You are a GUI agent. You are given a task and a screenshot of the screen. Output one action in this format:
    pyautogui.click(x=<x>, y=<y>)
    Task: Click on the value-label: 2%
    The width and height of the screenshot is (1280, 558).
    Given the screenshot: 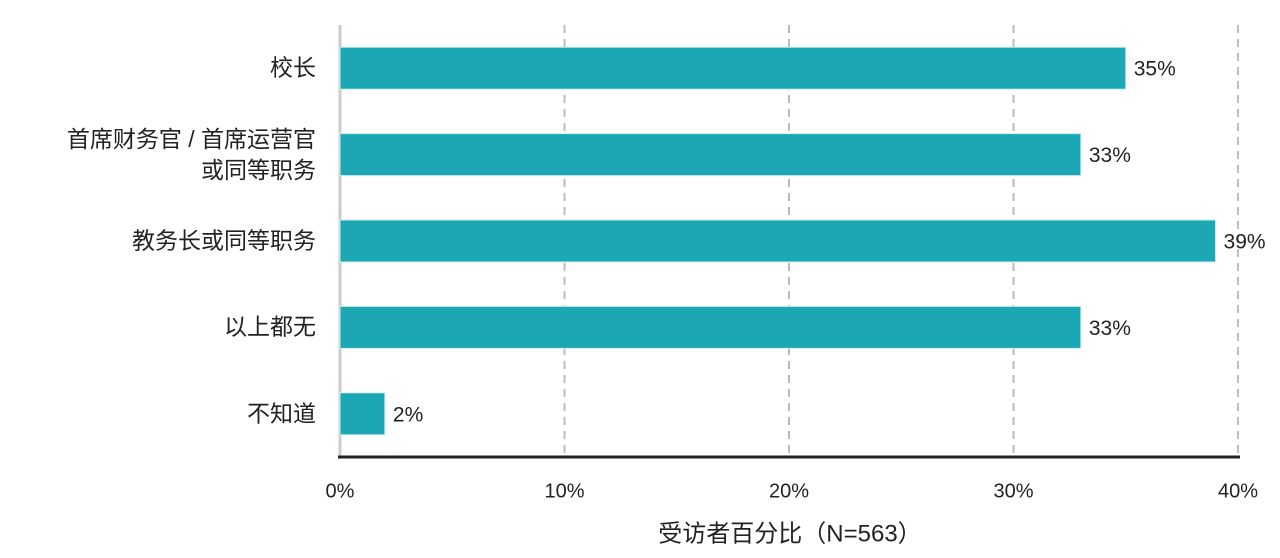 What is the action you would take?
    pyautogui.click(x=408, y=414)
    